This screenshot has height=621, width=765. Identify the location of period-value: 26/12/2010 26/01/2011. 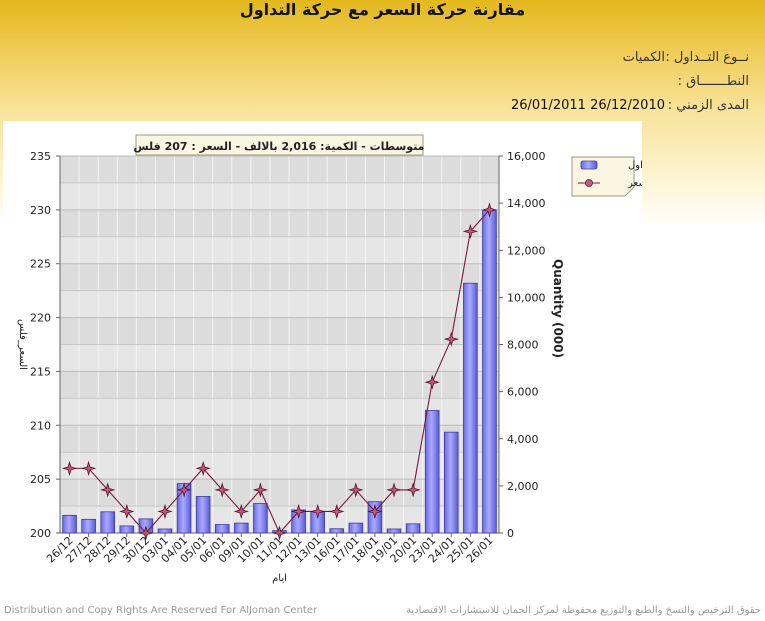
(587, 105).